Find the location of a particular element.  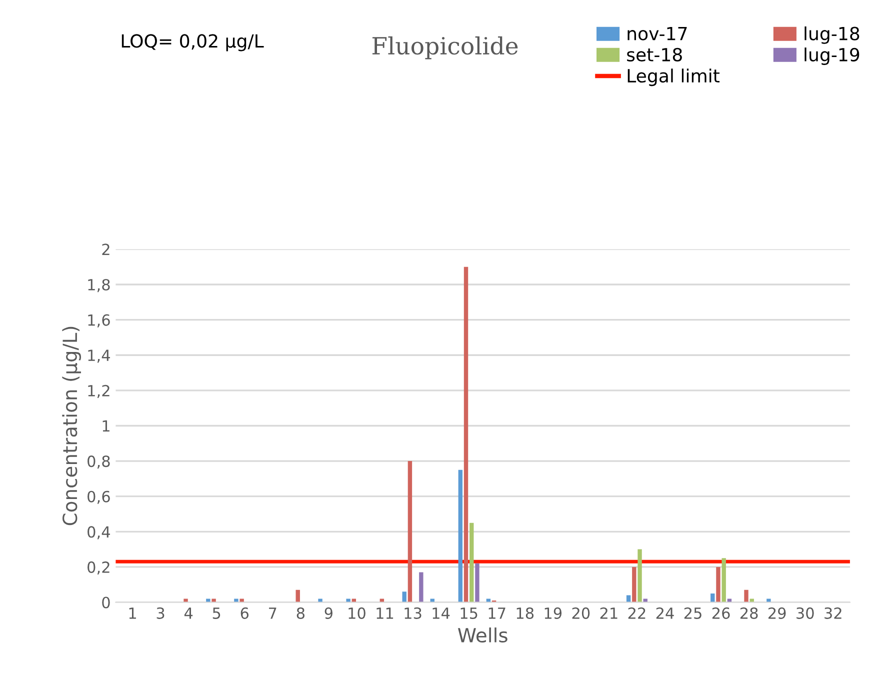

y-tick-label: 0,8 is located at coordinates (99, 462).